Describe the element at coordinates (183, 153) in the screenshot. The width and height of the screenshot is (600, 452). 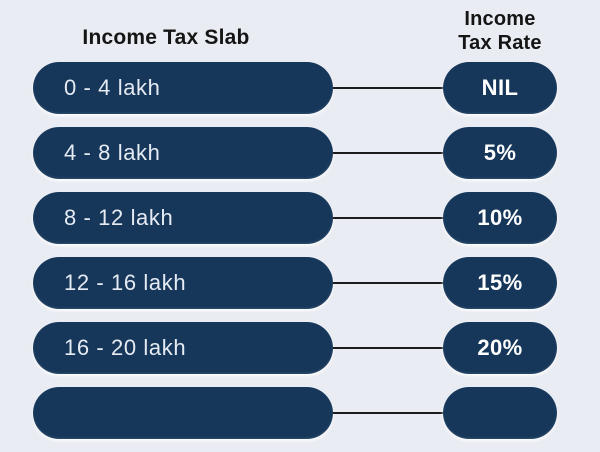
I see `slab-pill: 4 - 8 lakh` at that location.